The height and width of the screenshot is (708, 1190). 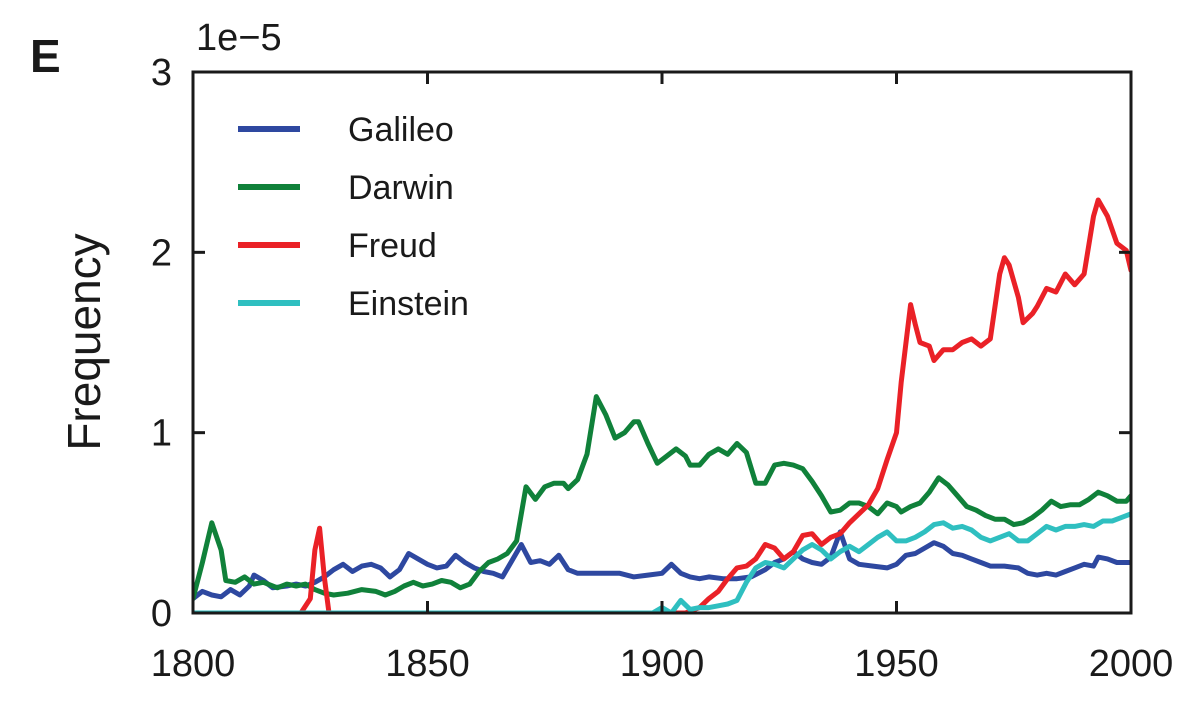 What do you see at coordinates (84, 341) in the screenshot?
I see `y-axis-title: Frequency` at bounding box center [84, 341].